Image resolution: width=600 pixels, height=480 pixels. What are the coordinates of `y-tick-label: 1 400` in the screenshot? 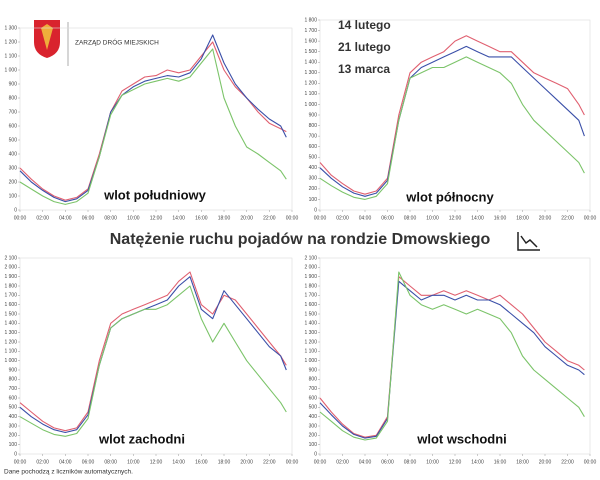 It's located at (310, 324).